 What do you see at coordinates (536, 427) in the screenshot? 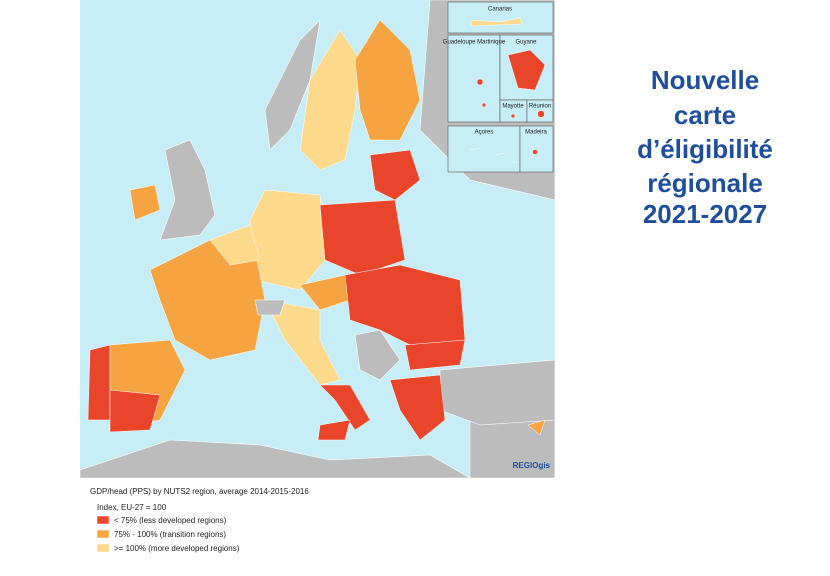
I see `cyprus` at bounding box center [536, 427].